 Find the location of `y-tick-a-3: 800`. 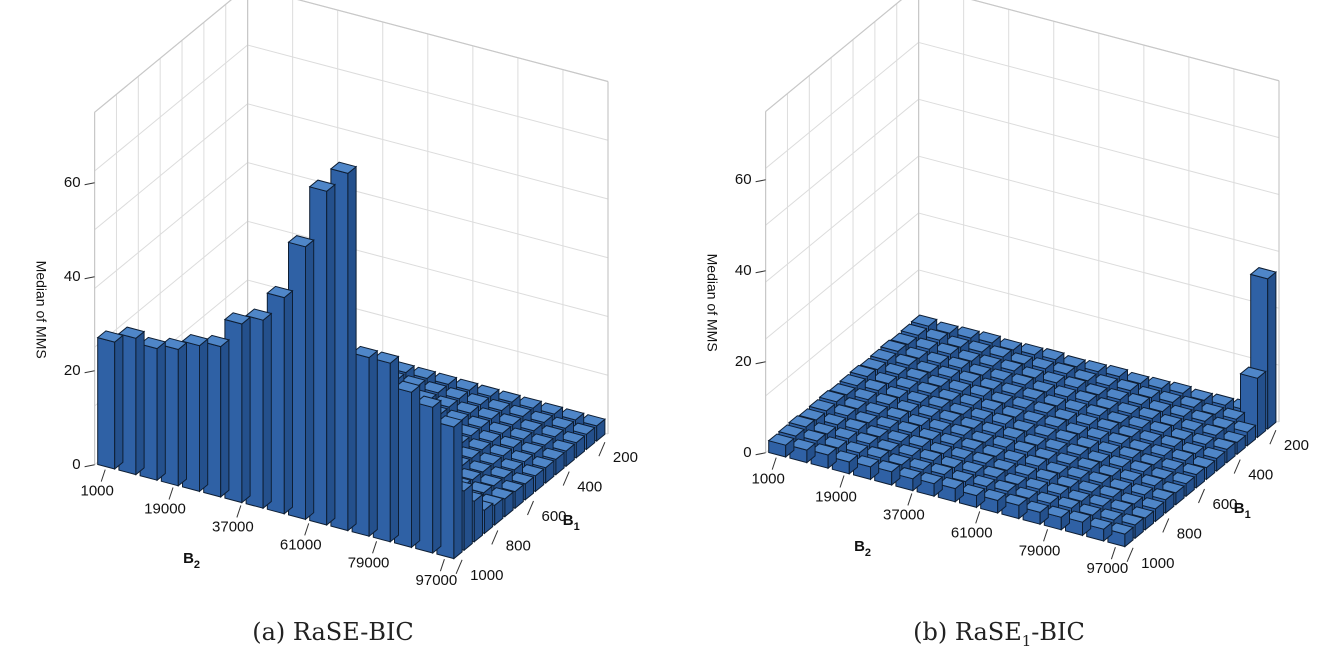

y-tick-a-3: 800 is located at coordinates (518, 545).